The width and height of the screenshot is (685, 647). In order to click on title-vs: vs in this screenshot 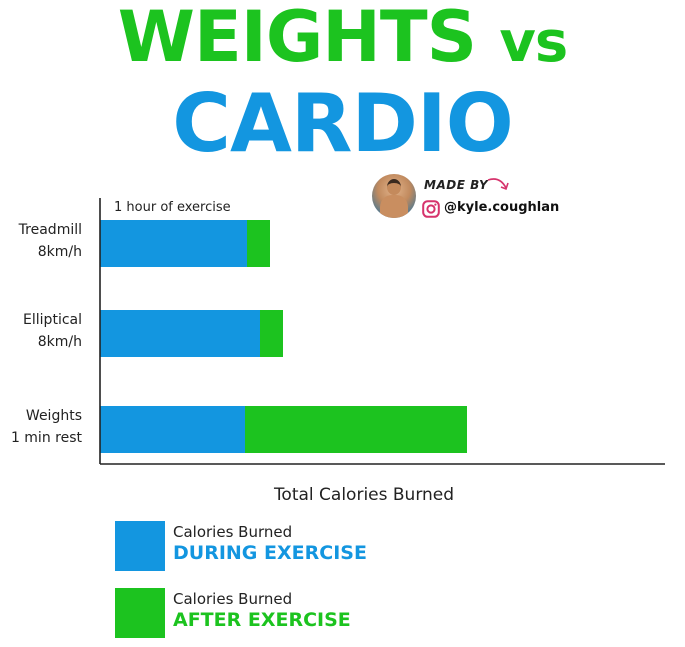, I will do `click(533, 42)`.